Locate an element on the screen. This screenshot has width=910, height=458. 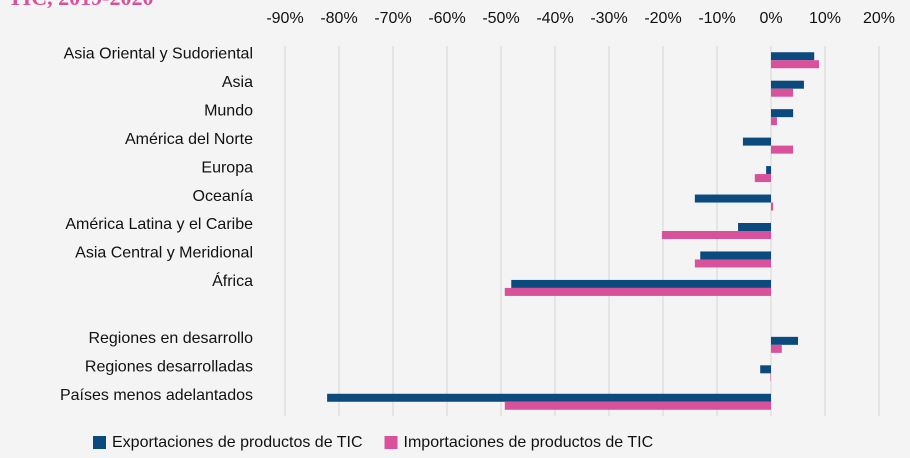
y-tick-label: Mundo is located at coordinates (228, 110).